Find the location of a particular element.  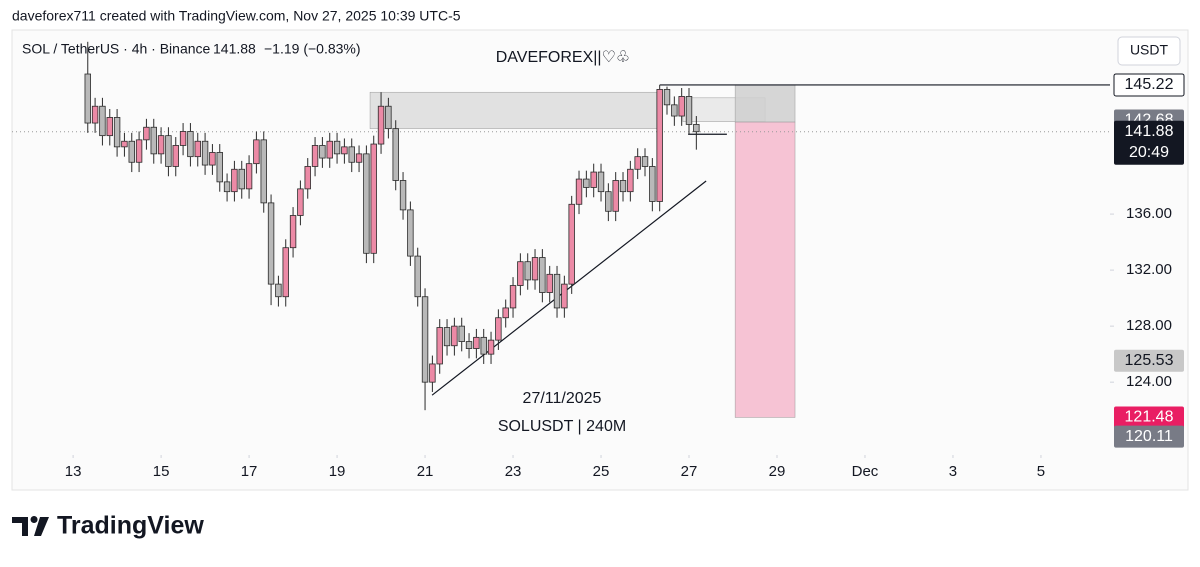

x-tick-label: 5 is located at coordinates (1041, 471).